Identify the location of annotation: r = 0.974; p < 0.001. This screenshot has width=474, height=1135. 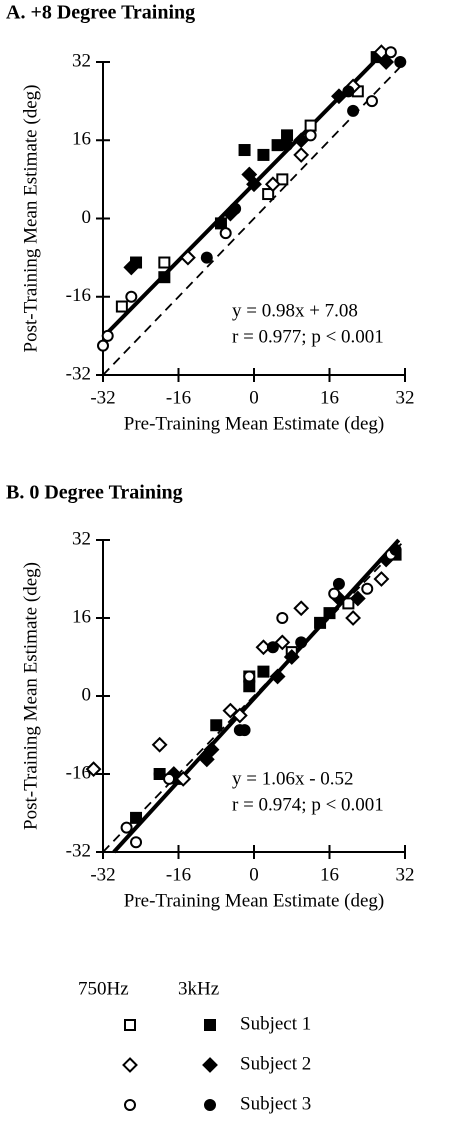
(308, 804).